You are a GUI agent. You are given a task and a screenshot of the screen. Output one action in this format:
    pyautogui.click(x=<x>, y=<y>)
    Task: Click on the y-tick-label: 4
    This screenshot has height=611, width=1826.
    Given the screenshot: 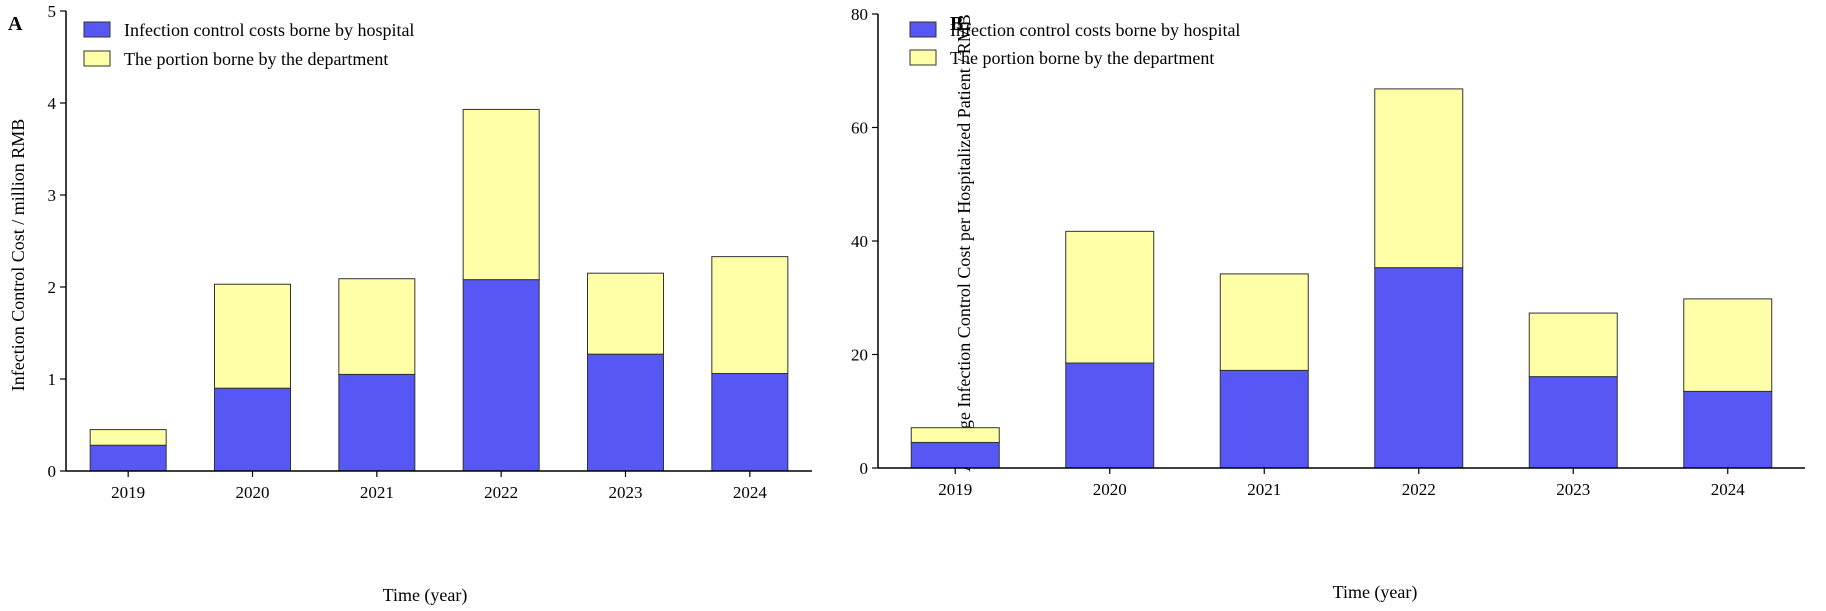 What is the action you would take?
    pyautogui.click(x=52, y=103)
    